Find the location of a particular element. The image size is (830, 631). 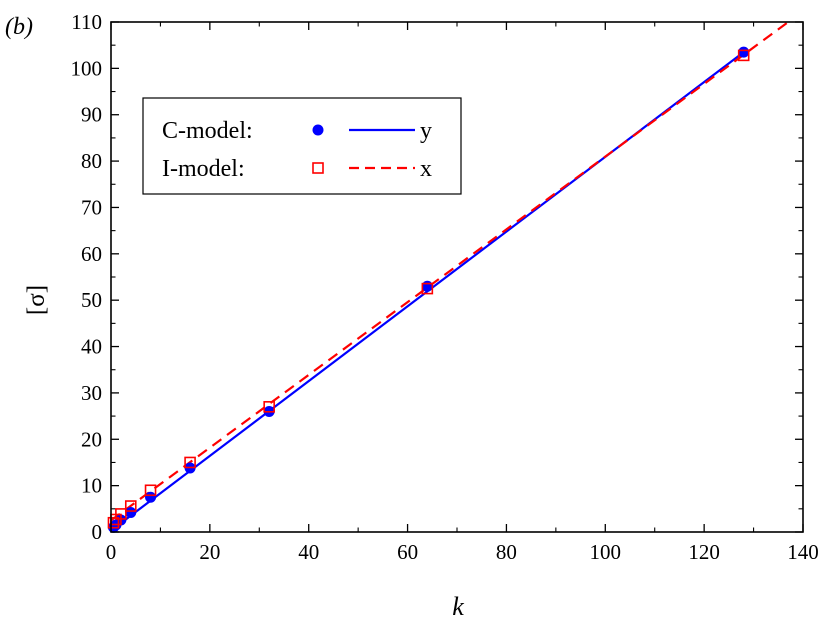

y-tick-label: 20 is located at coordinates (91, 439).